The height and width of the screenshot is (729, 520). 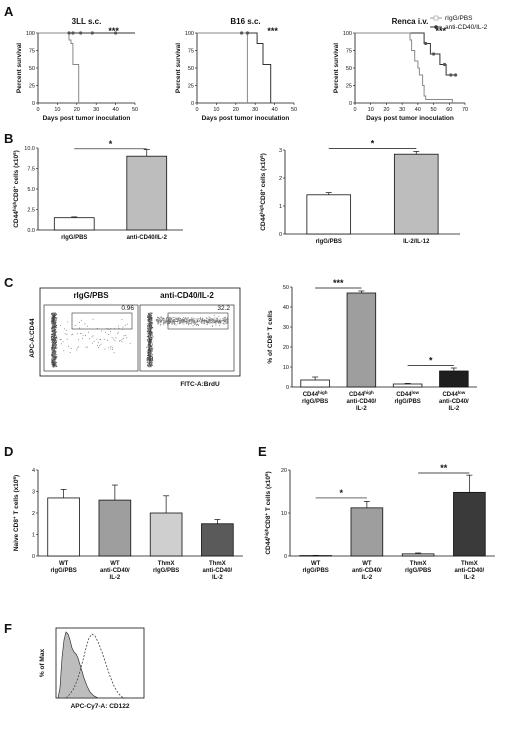 What do you see at coordinates (115, 578) in the screenshot?
I see `category-label: IL-2` at bounding box center [115, 578].